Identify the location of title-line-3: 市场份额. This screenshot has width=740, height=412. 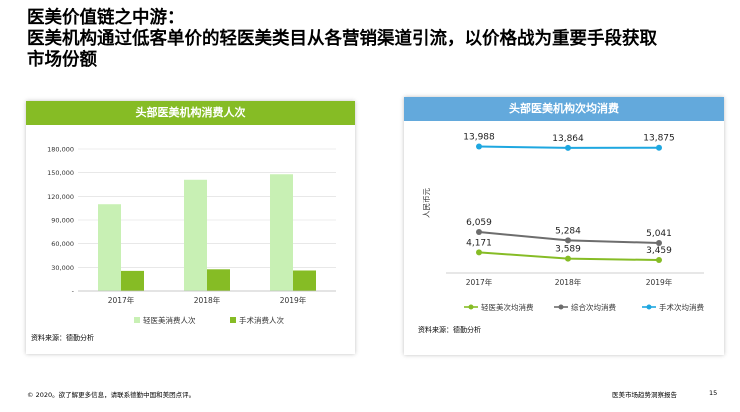
(62, 60).